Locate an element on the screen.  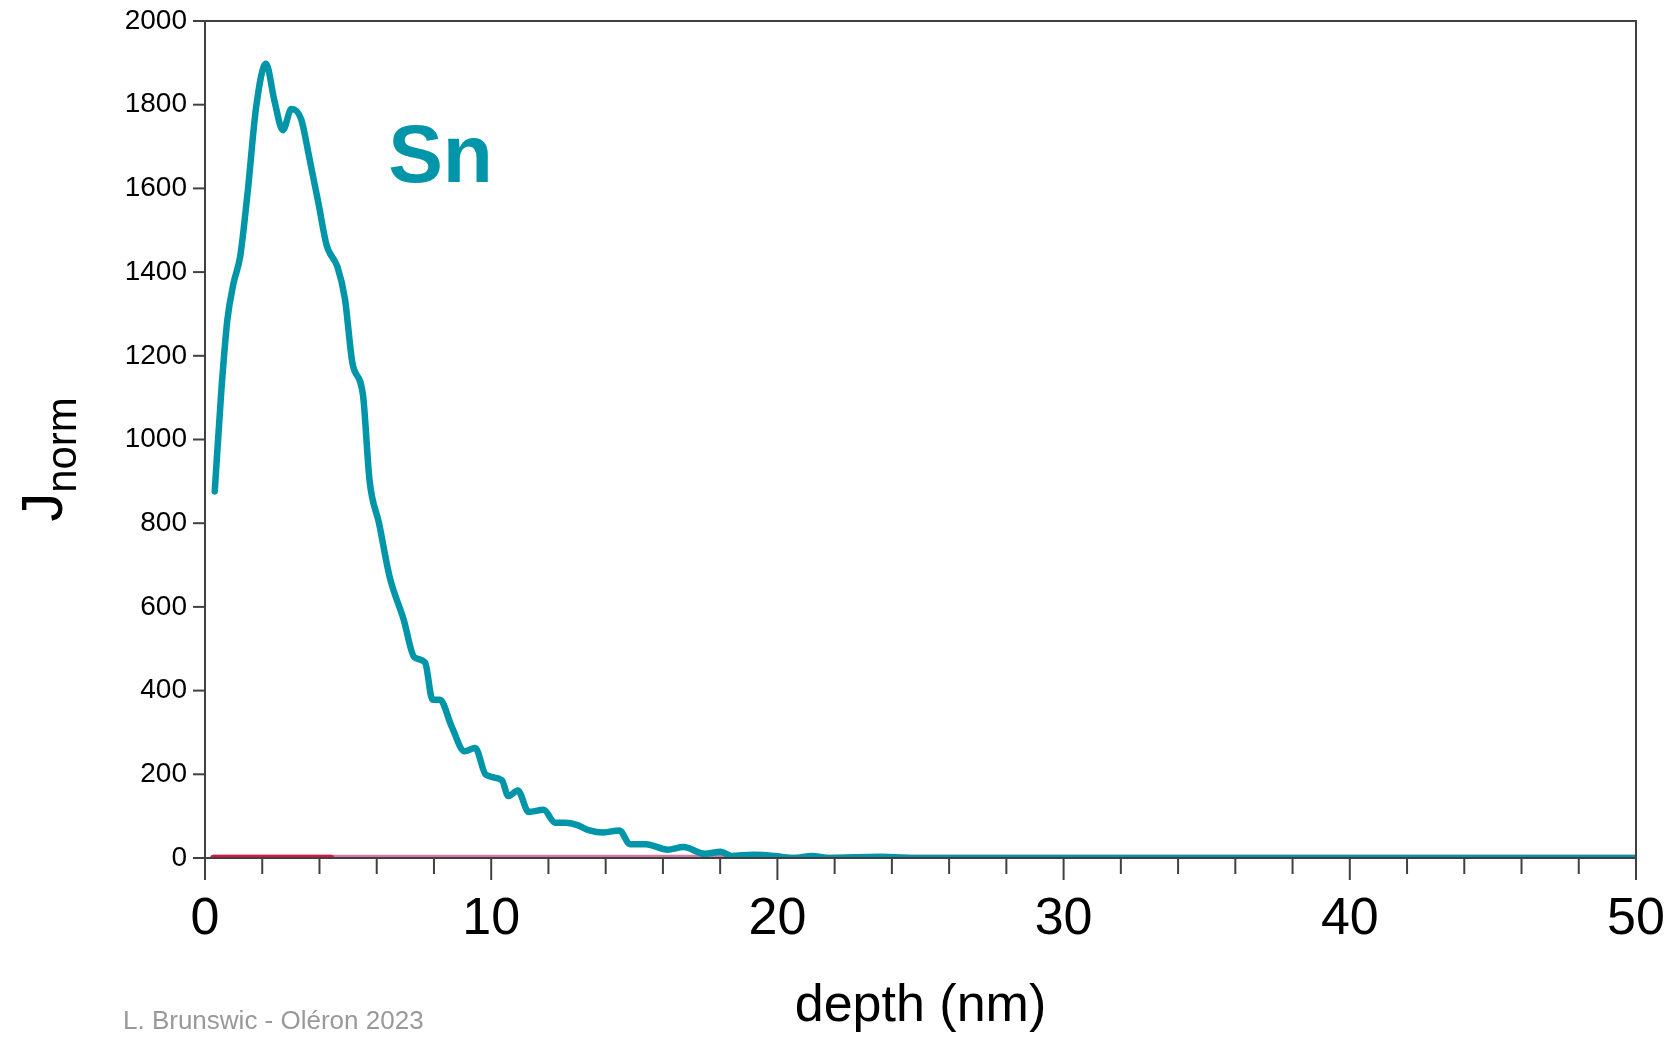
y-axis-title: Jnorm is located at coordinates (47, 459).